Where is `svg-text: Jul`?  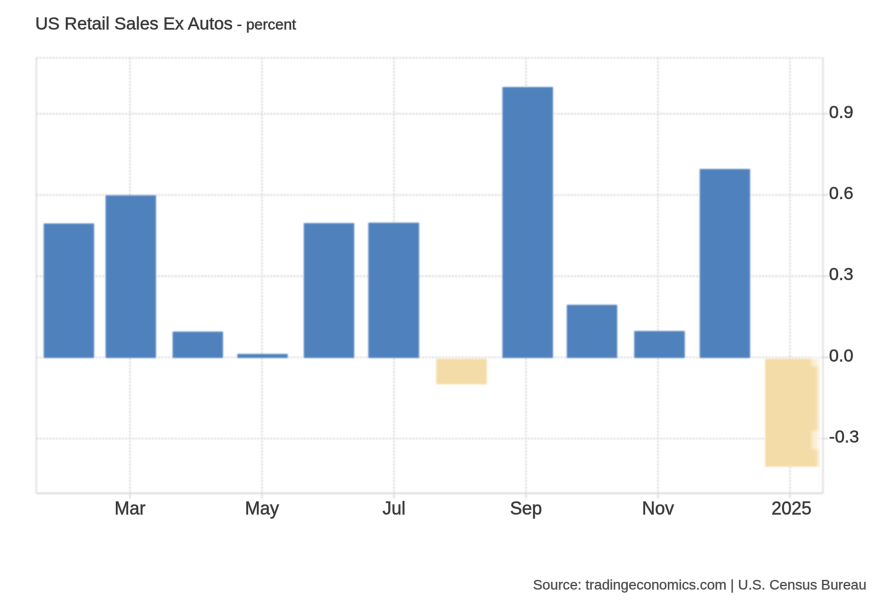
svg-text: Jul is located at coordinates (393, 509).